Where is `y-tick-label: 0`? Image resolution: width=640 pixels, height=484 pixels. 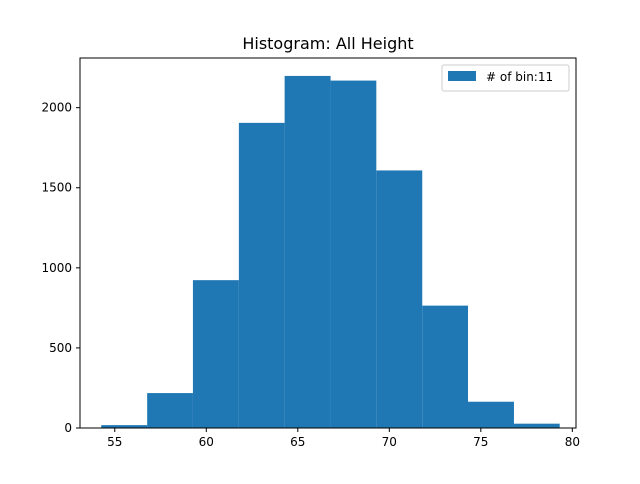 y-tick-label: 0 is located at coordinates (68, 428).